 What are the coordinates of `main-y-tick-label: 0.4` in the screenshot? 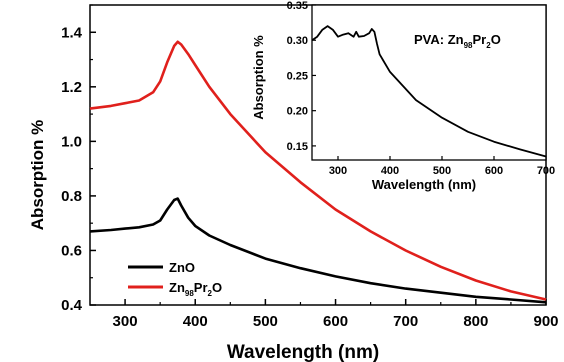 It's located at (72, 305).